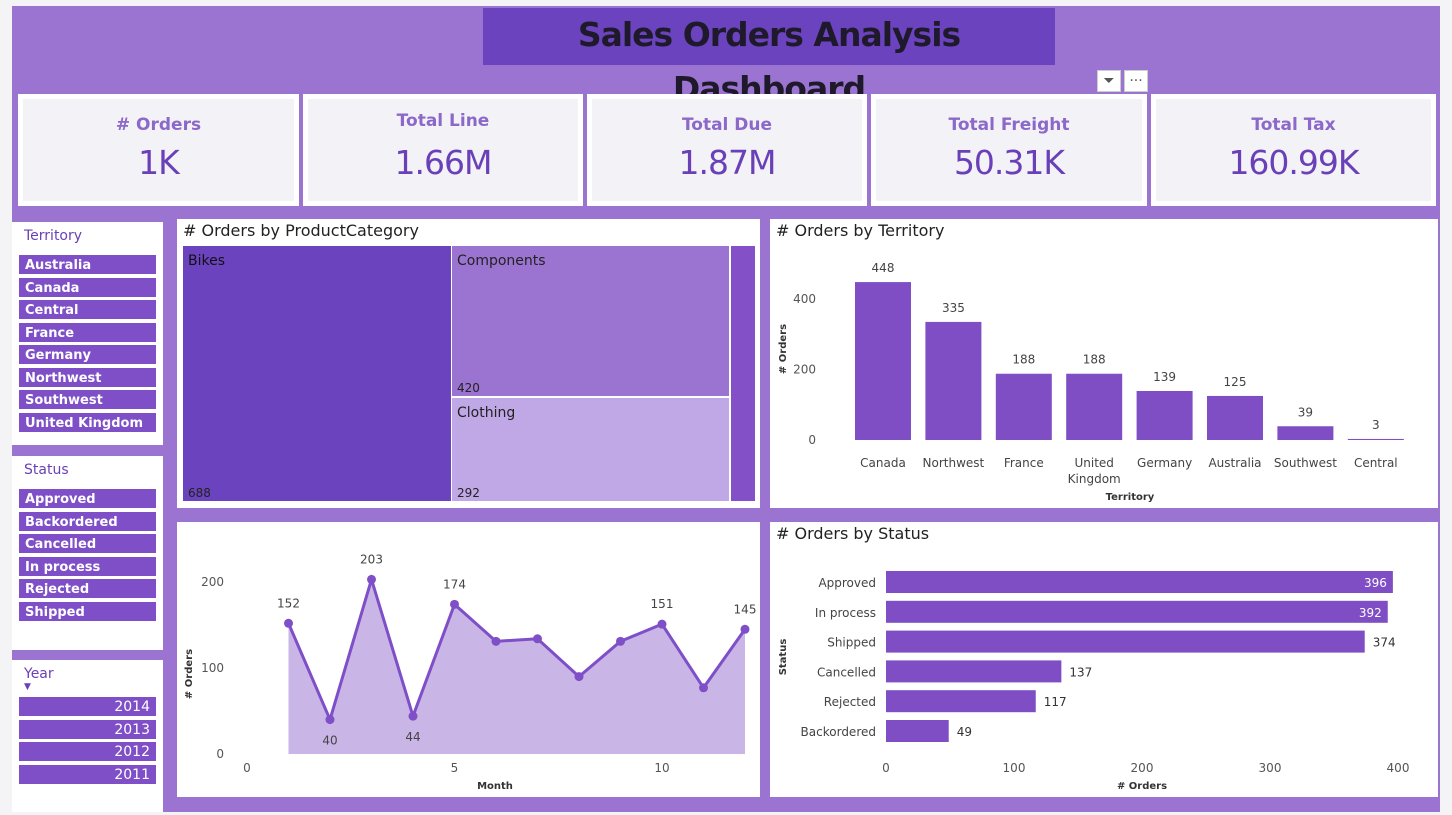  I want to click on chart-title: # Orders by ProductCategory, so click(301, 230).